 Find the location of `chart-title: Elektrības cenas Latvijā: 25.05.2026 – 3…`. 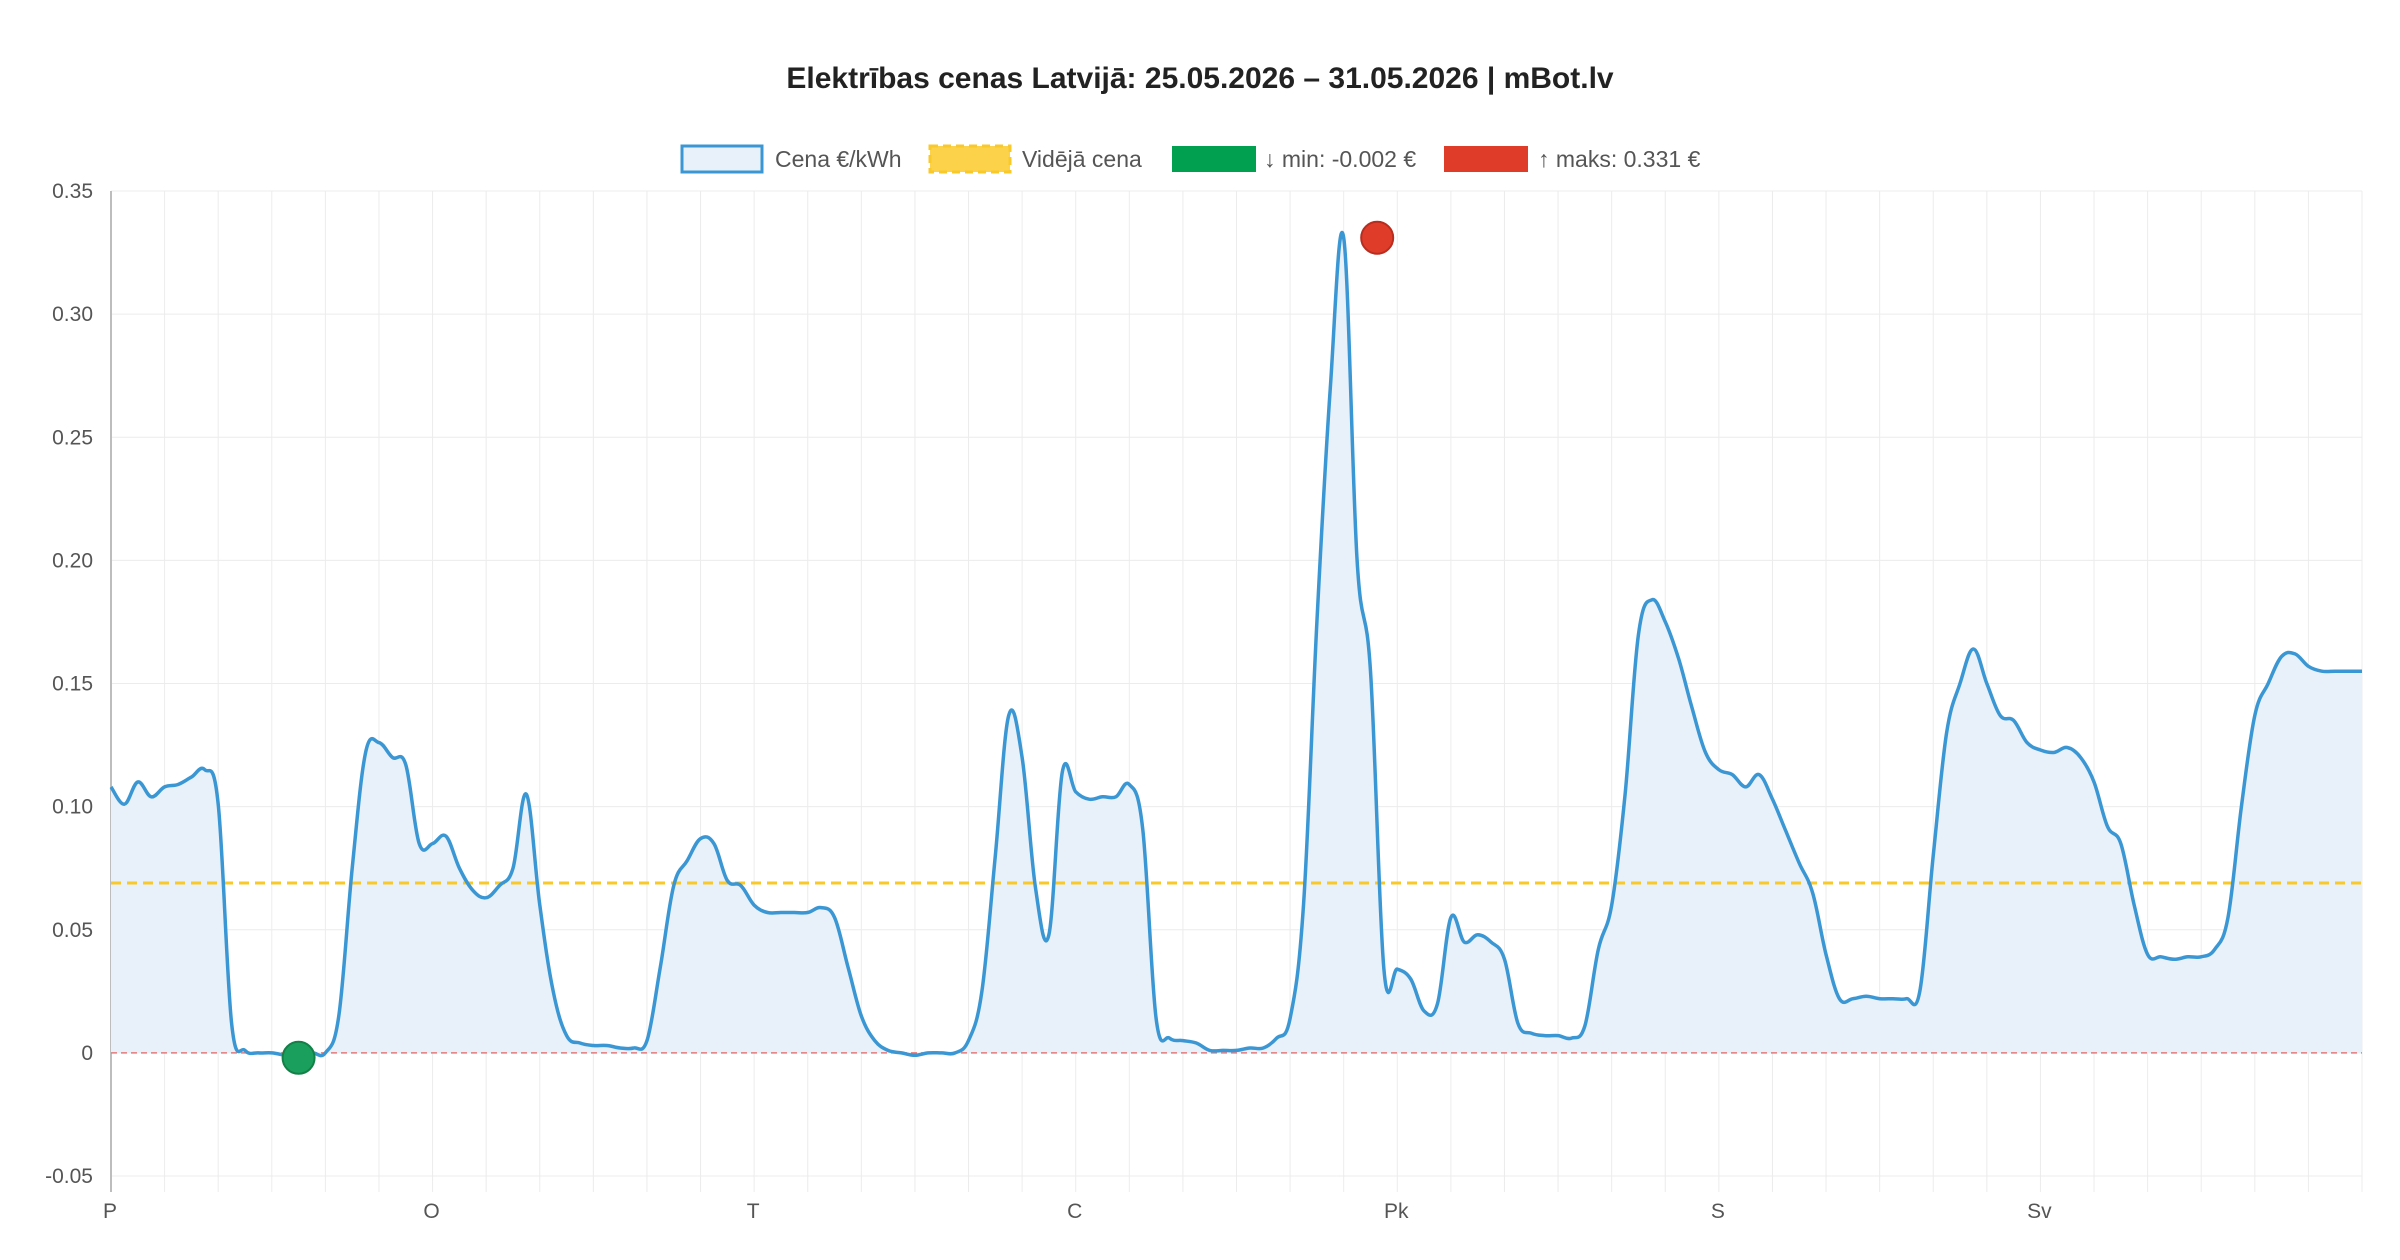

chart-title: Elektrības cenas Latvijā: 25.05.2026 – 3… is located at coordinates (1200, 78).